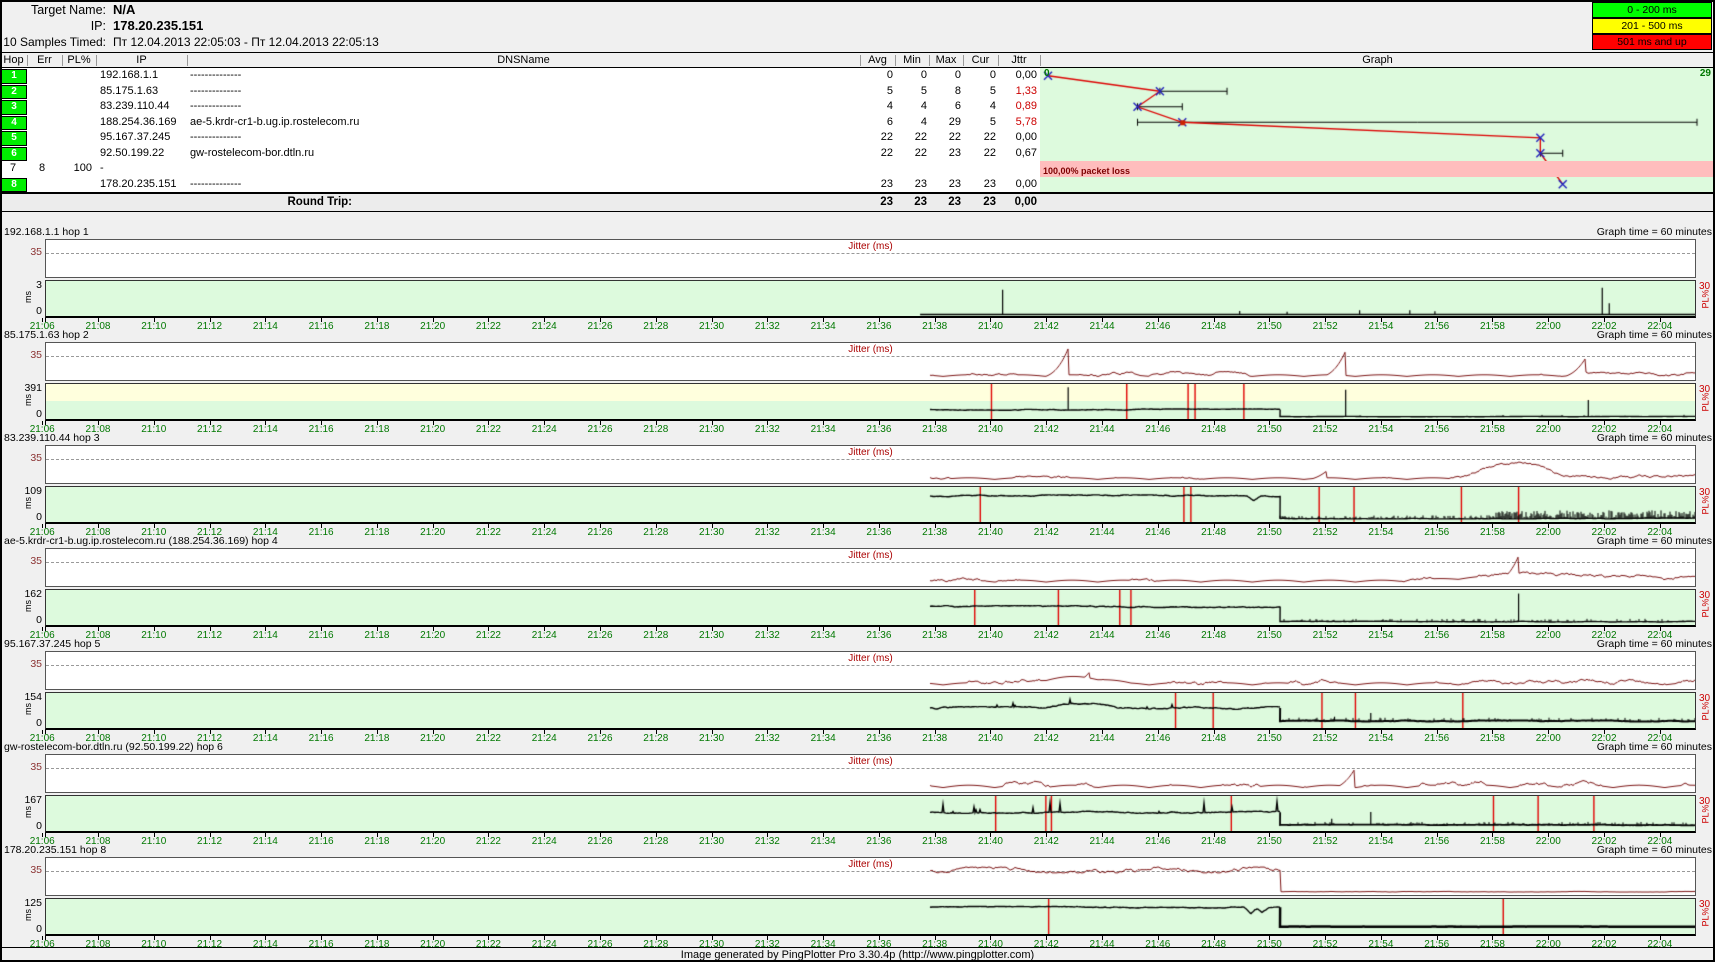 This screenshot has height=962, width=1715. What do you see at coordinates (1660, 841) in the screenshot?
I see `time-tick-label: 22:04` at bounding box center [1660, 841].